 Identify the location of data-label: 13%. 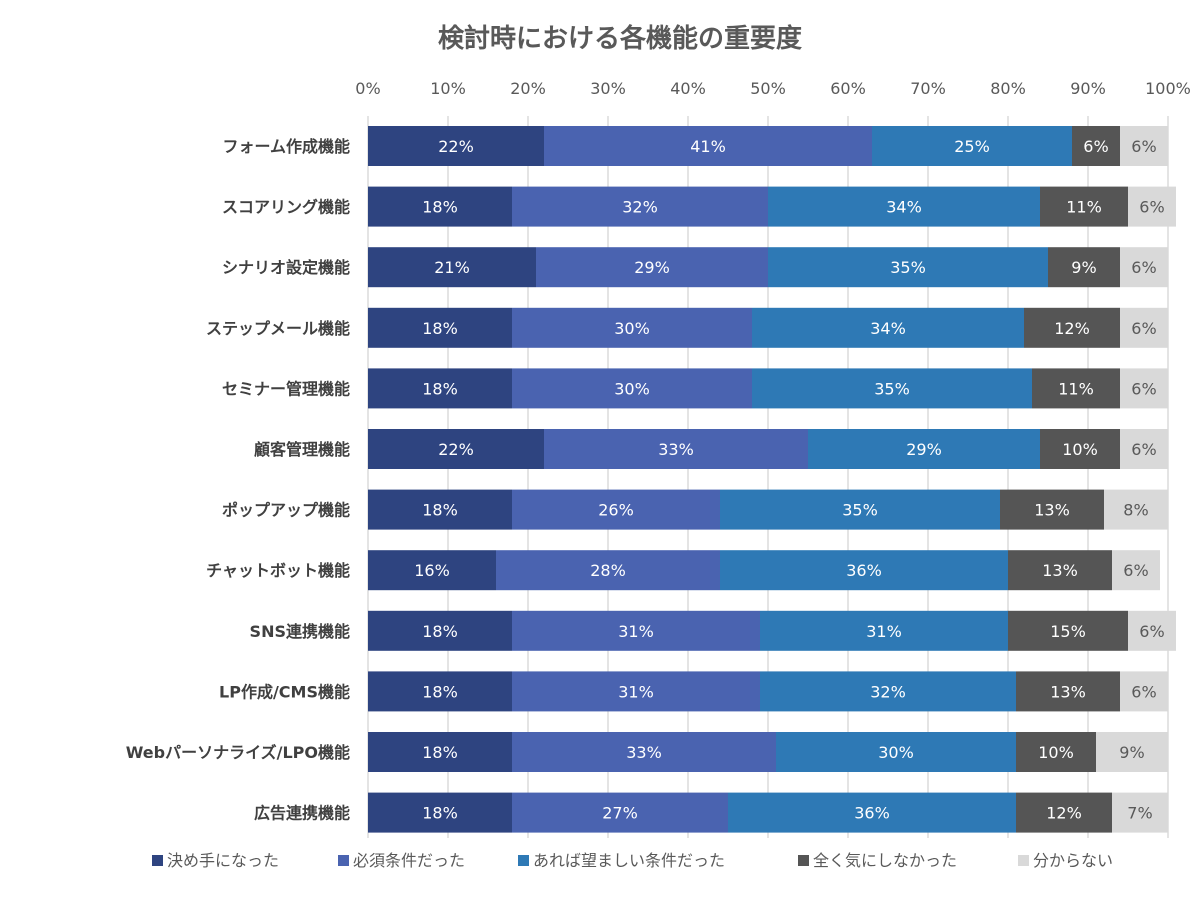
(1052, 510).